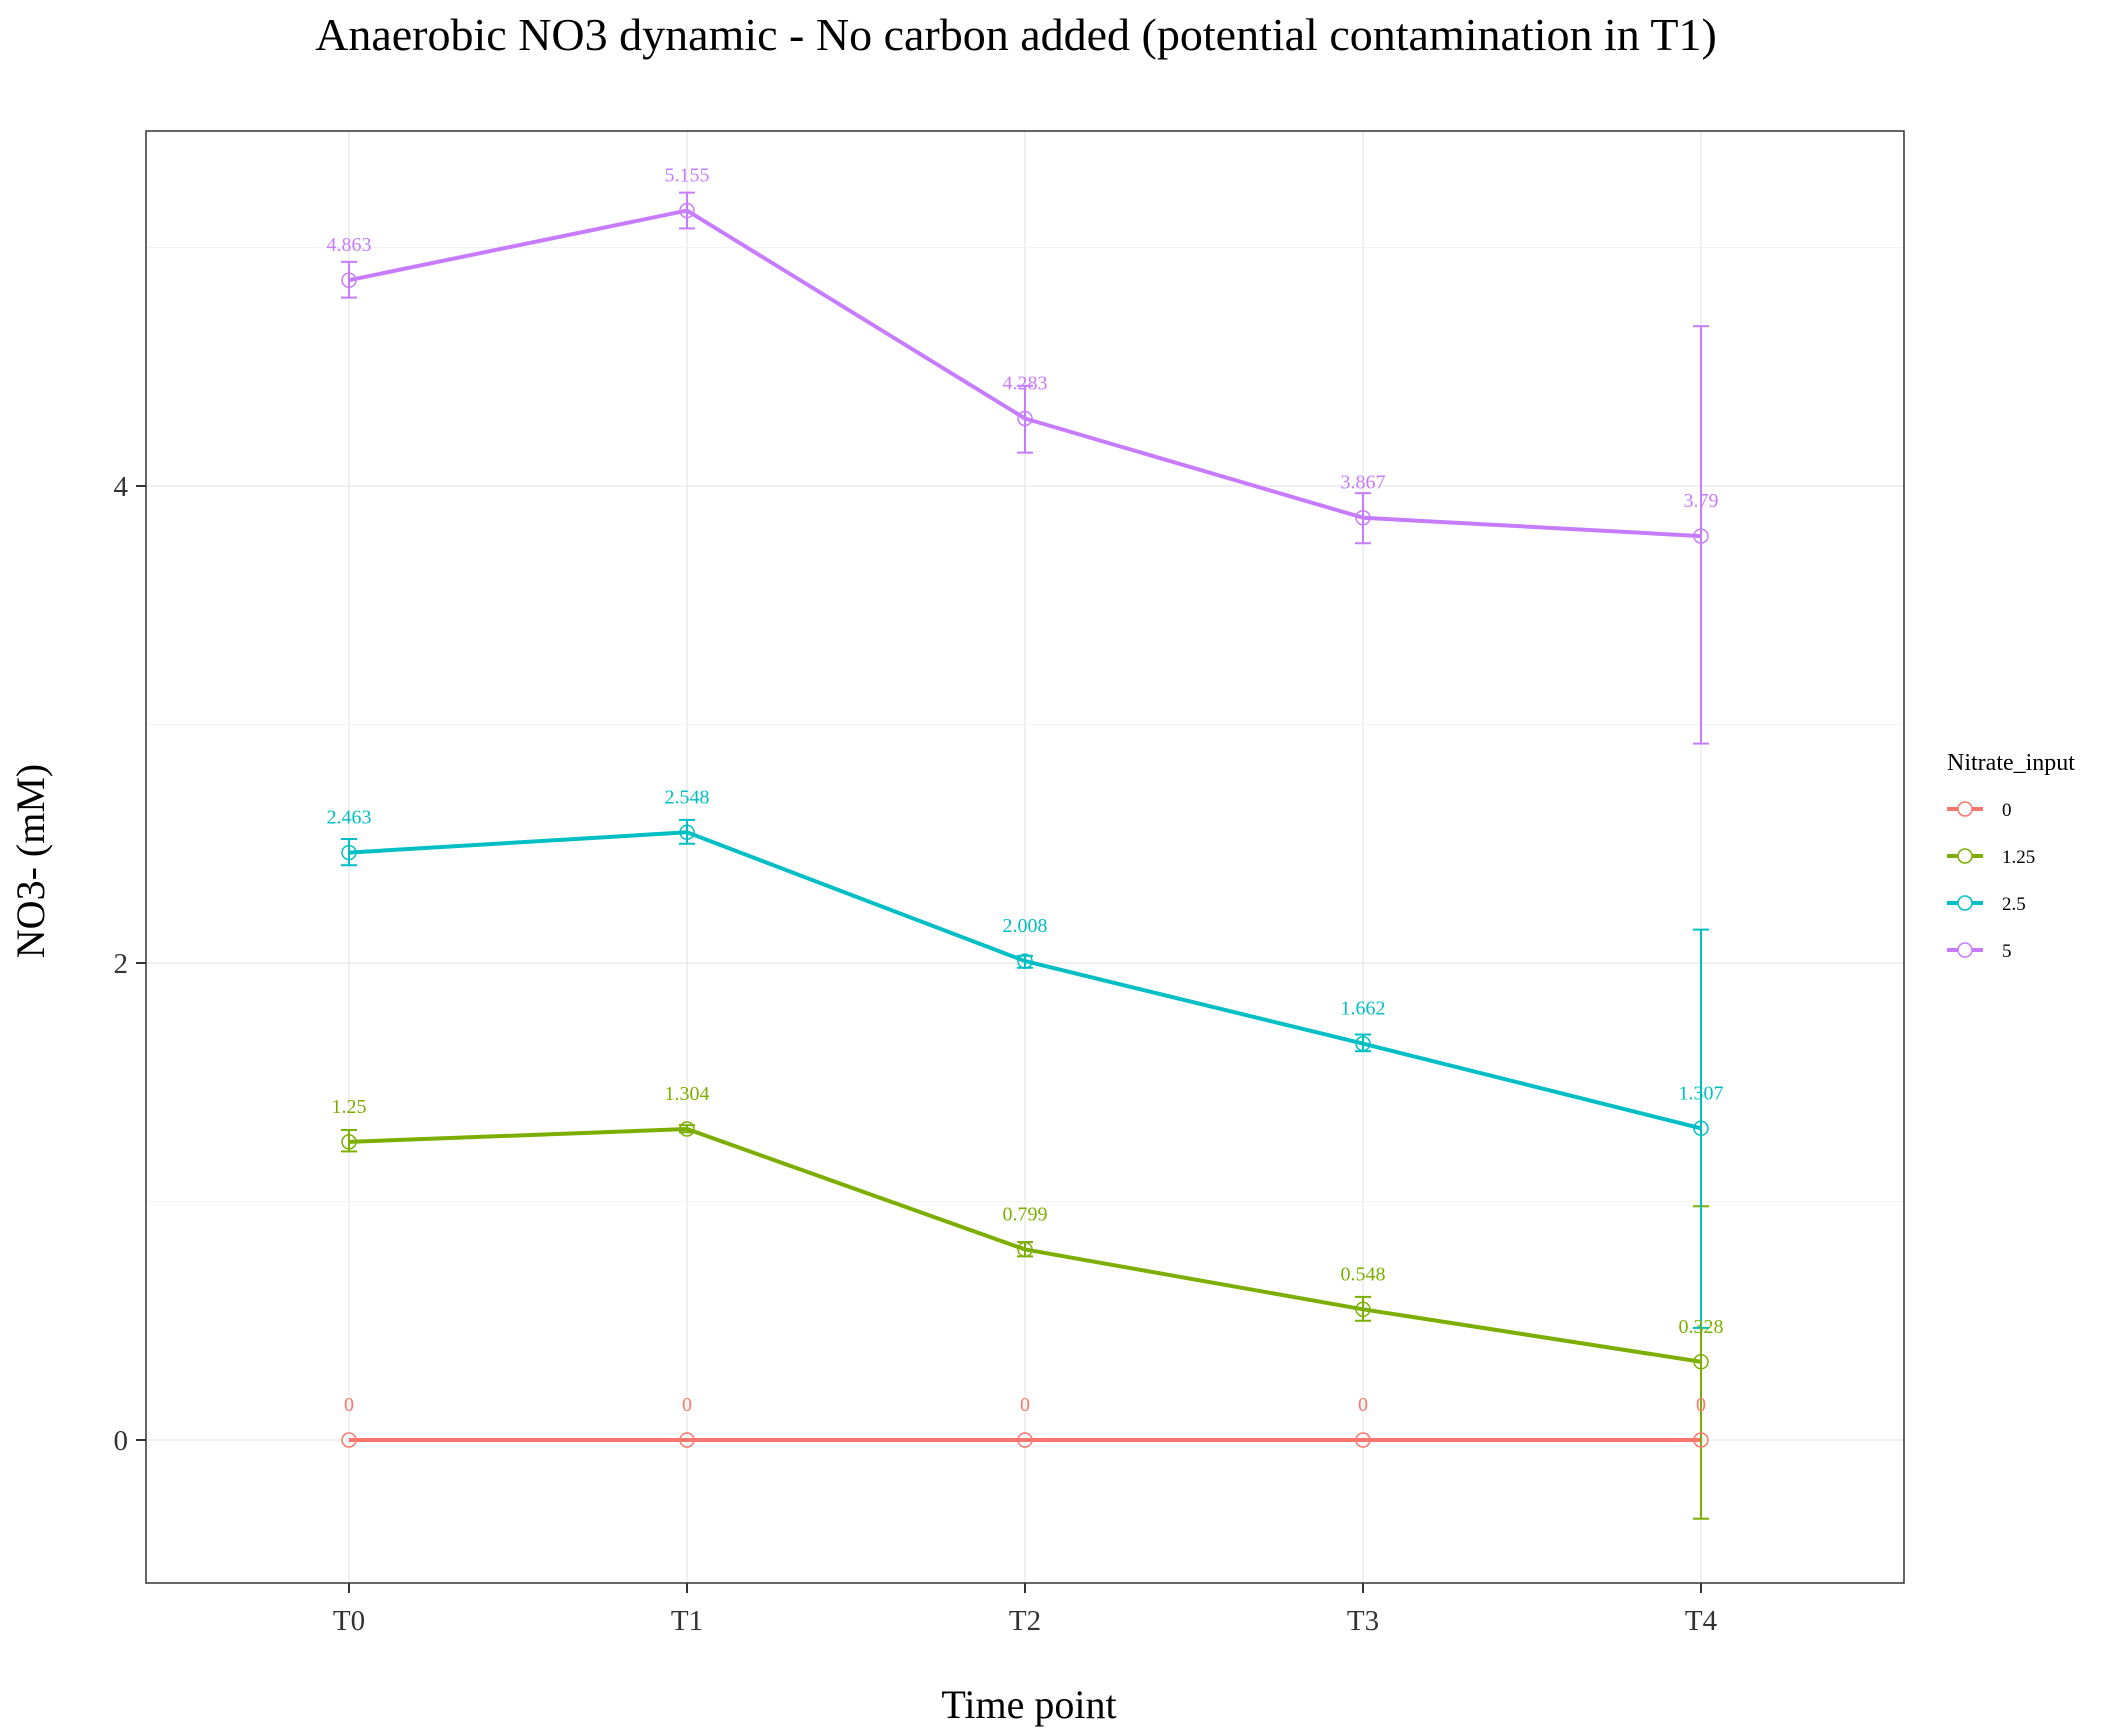 The image size is (2112, 1728). I want to click on y-axis-title: NO3- (mM), so click(30, 861).